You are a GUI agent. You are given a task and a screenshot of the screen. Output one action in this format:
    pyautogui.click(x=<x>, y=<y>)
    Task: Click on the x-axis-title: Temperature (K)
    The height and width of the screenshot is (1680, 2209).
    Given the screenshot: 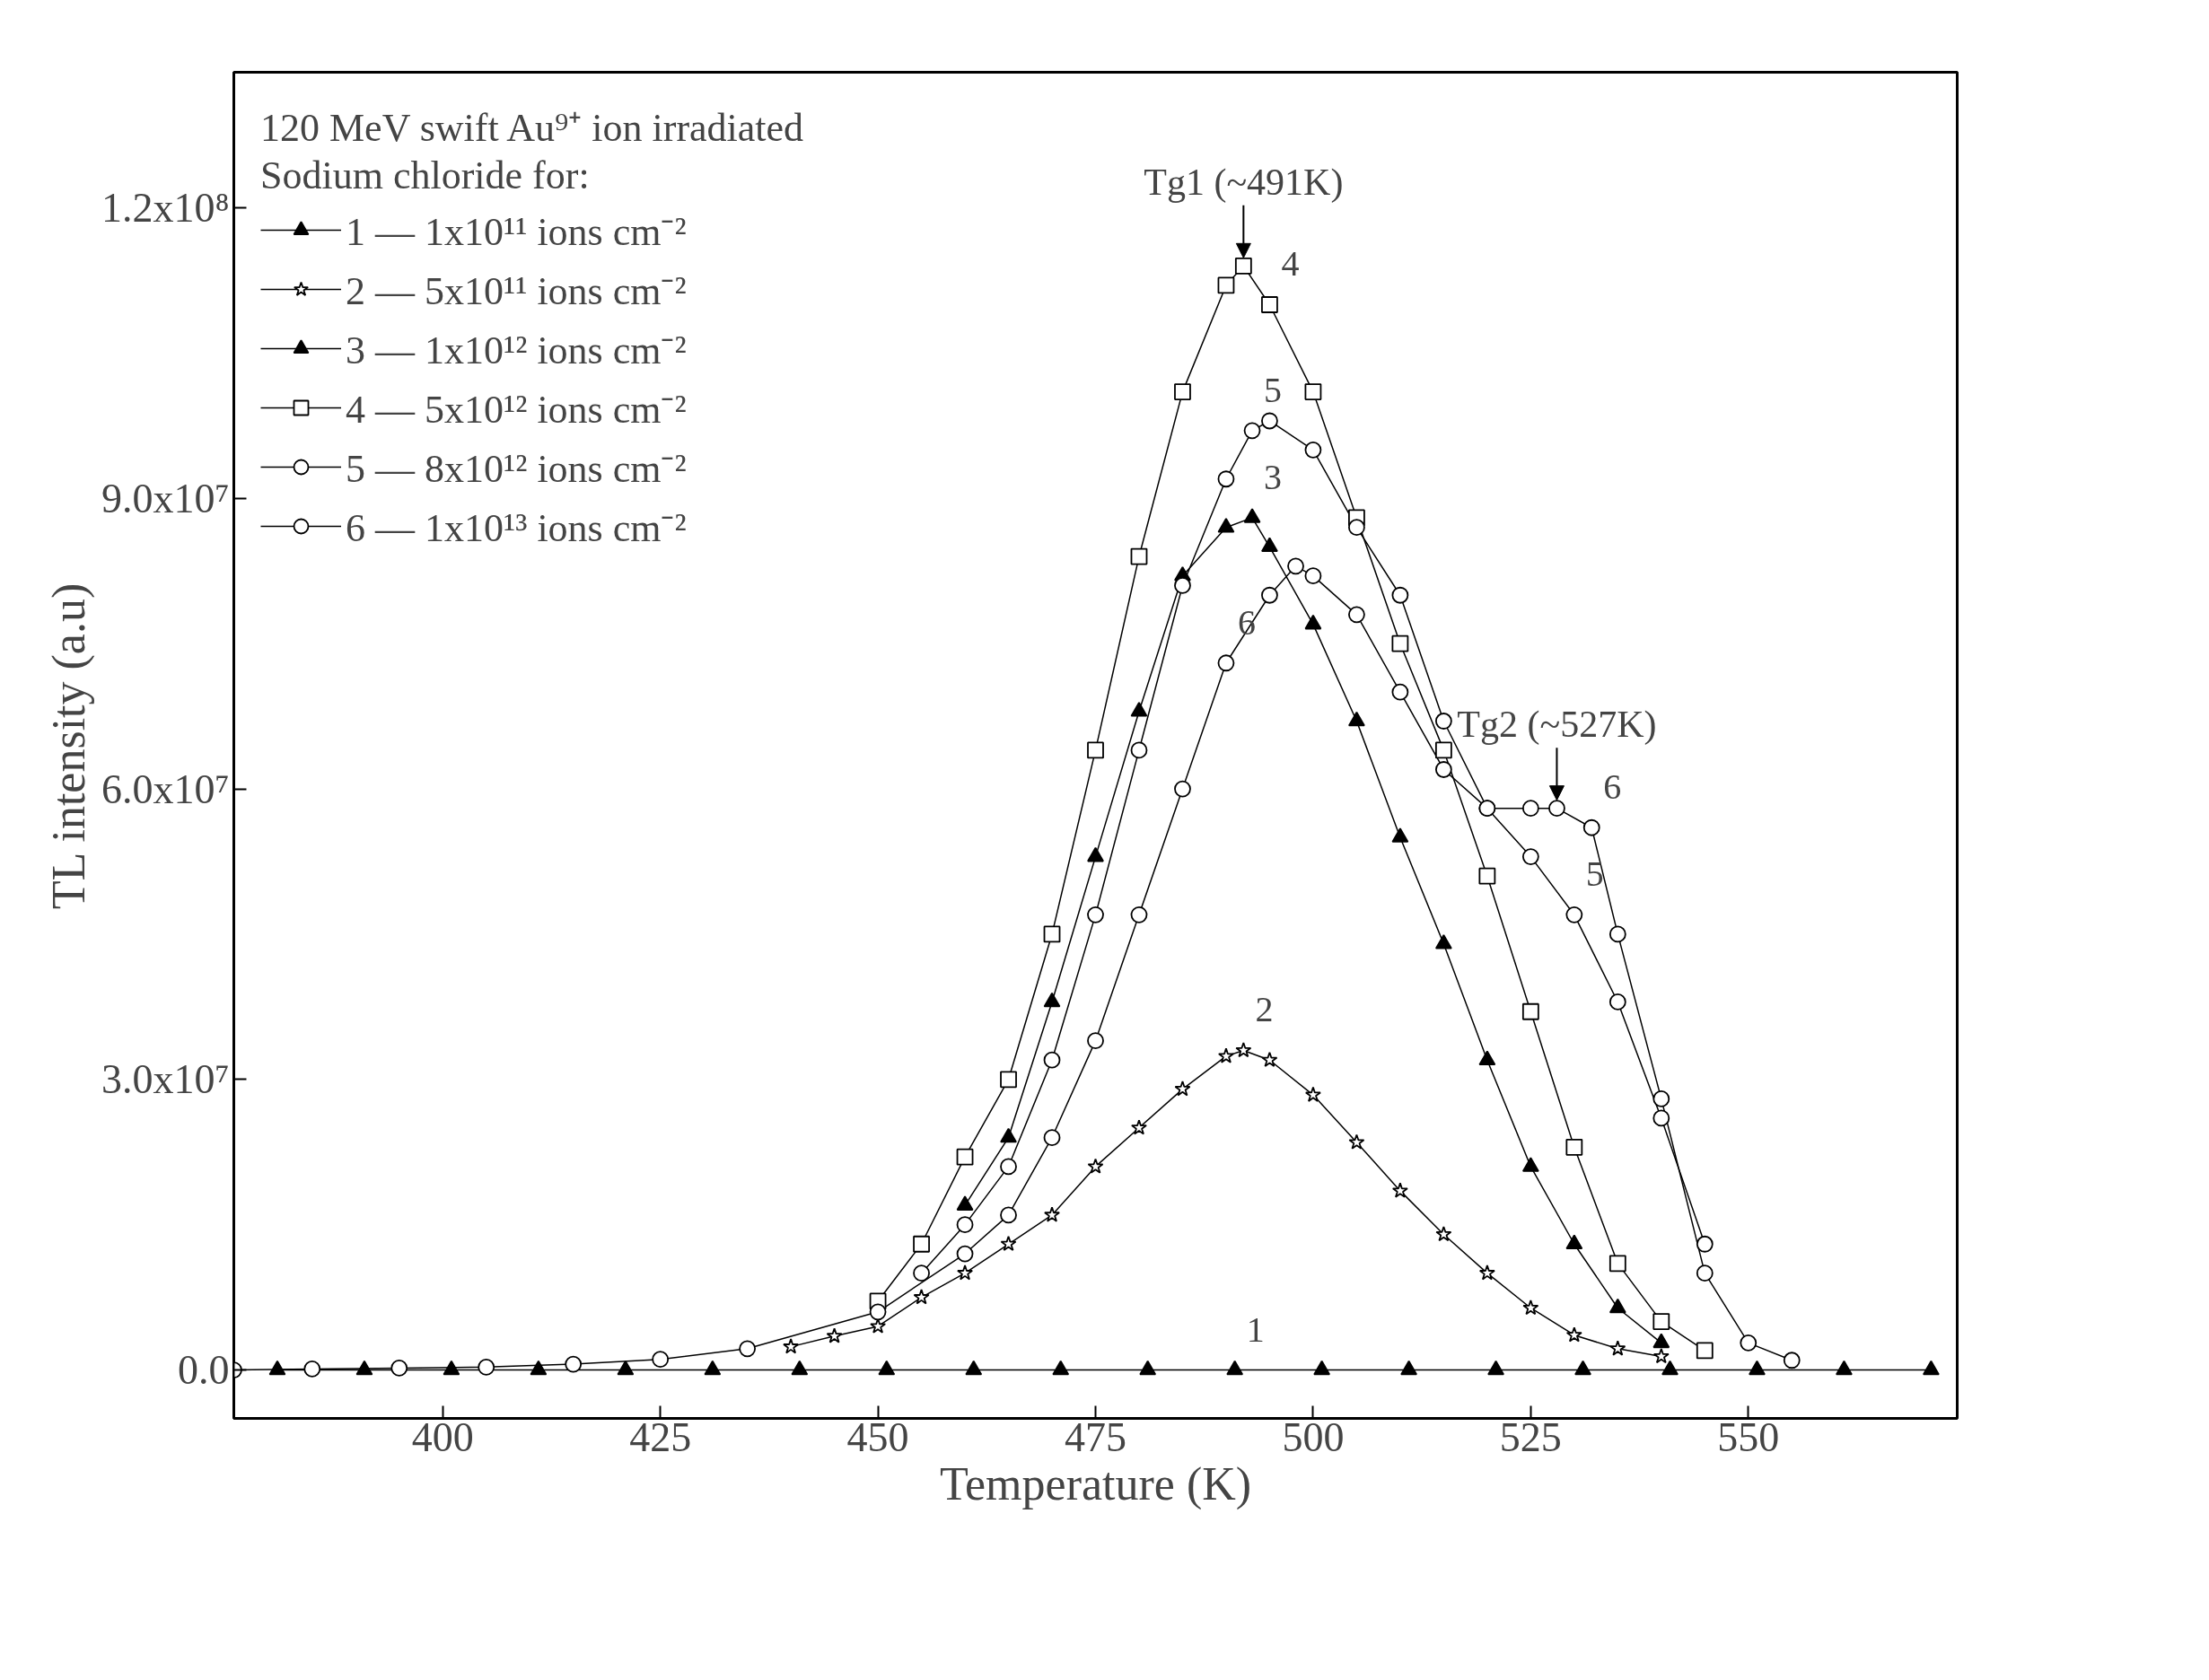 What is the action you would take?
    pyautogui.click(x=1095, y=1483)
    